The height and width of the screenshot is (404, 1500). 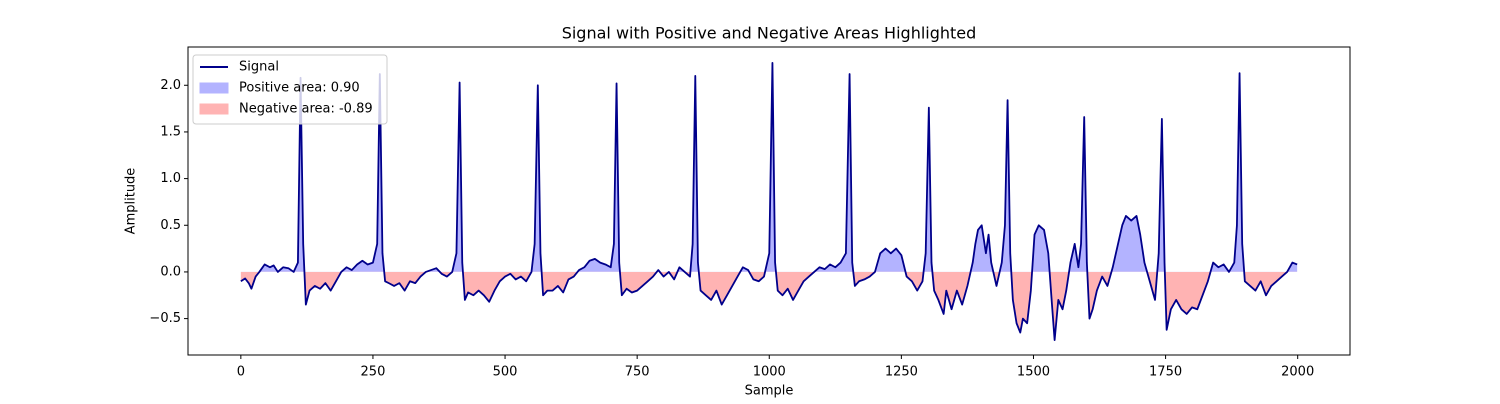 I want to click on y-tick-label: 1.5, so click(x=170, y=131).